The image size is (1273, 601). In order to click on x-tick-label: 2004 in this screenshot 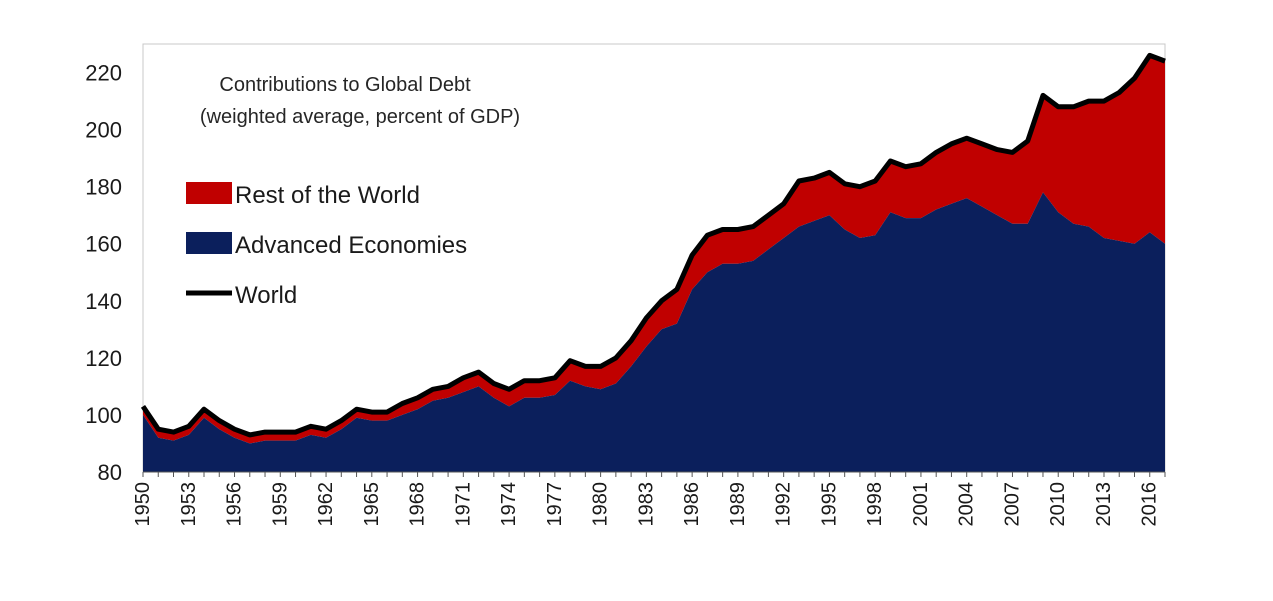, I will do `click(967, 504)`.